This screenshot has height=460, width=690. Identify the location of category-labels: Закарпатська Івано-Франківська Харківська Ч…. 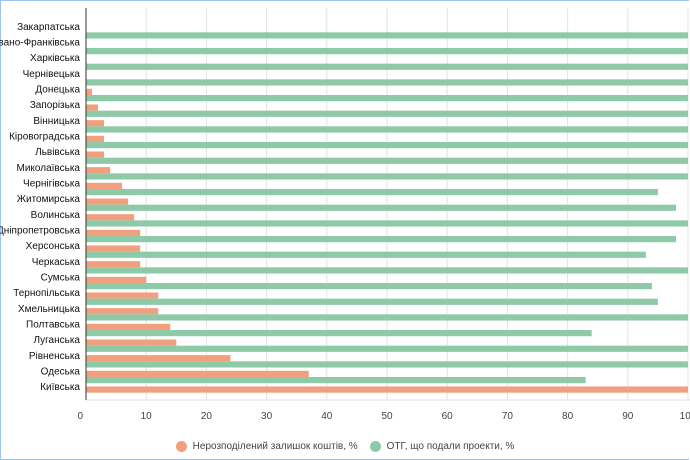
(40, 207).